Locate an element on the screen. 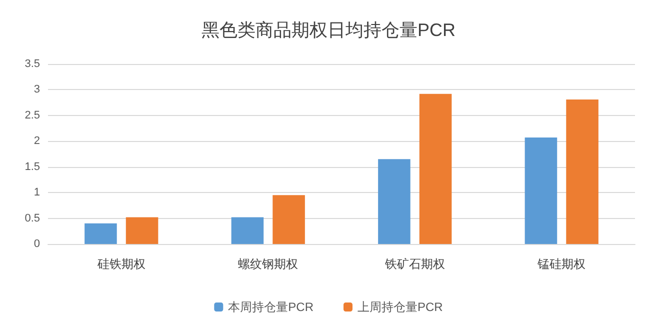 Image resolution: width=657 pixels, height=330 pixels. y-tick-label: 0 is located at coordinates (37, 244).